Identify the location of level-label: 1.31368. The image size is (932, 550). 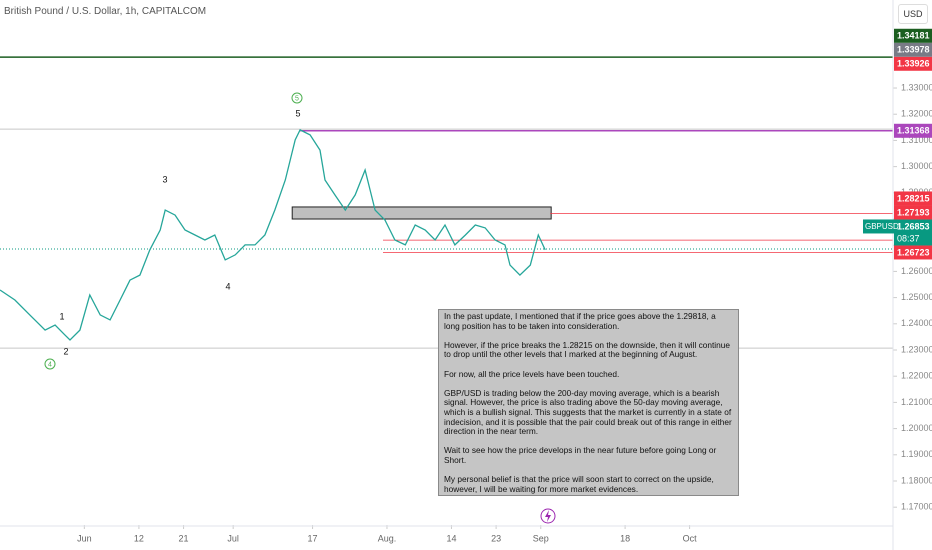
(913, 131).